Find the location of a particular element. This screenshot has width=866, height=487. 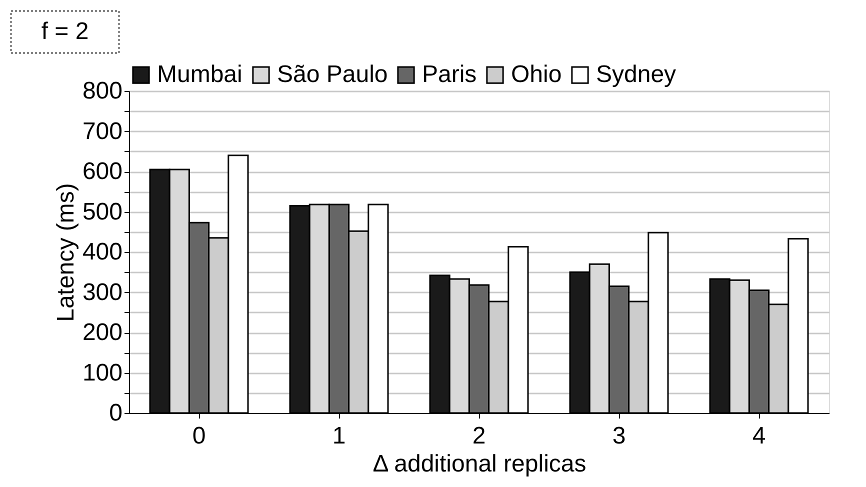

legend-label: Ohio is located at coordinates (536, 74).